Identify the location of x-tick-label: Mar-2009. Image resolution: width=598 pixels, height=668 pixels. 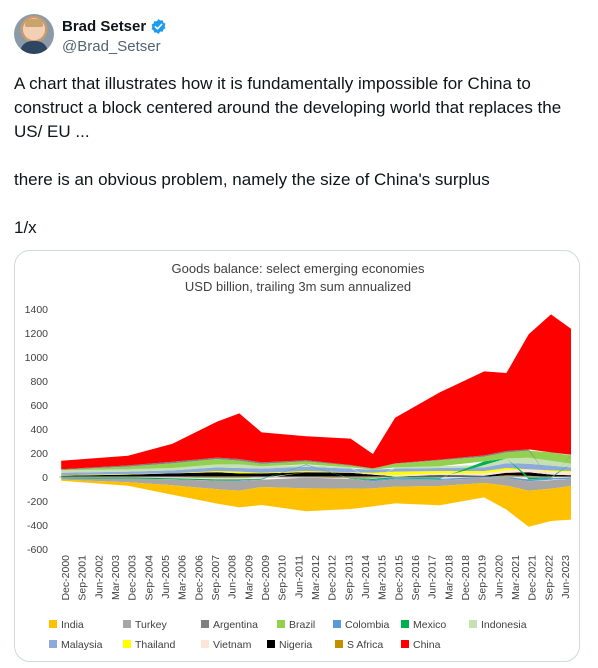
(249, 577).